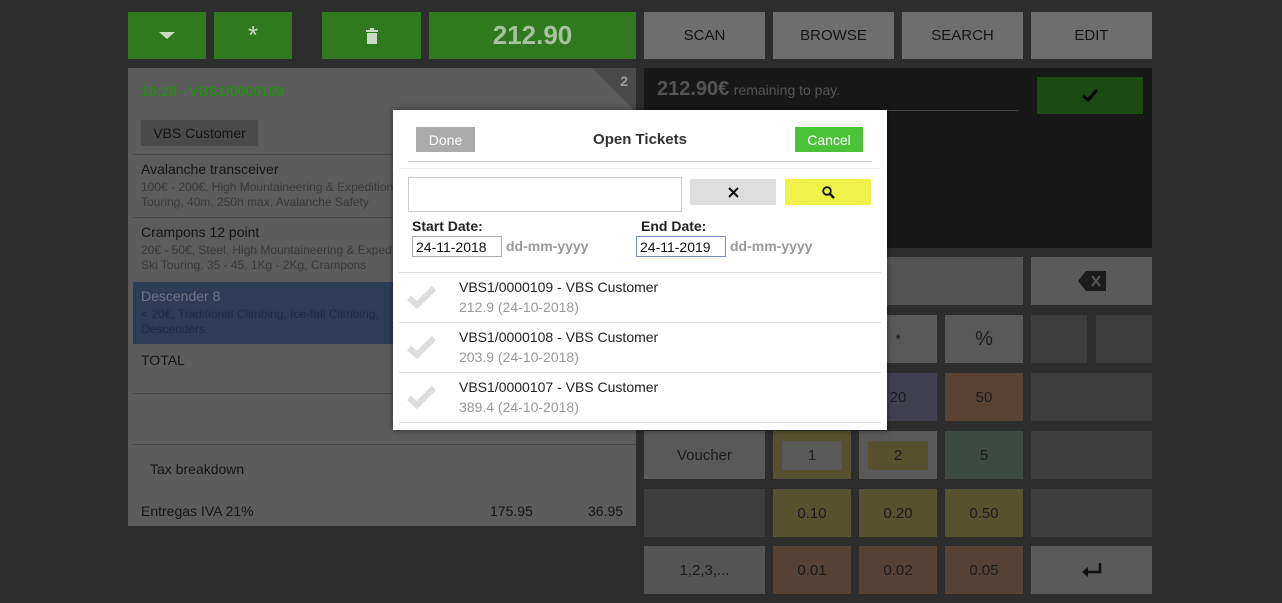 The width and height of the screenshot is (1282, 603). I want to click on enter-button, so click(1091, 570).